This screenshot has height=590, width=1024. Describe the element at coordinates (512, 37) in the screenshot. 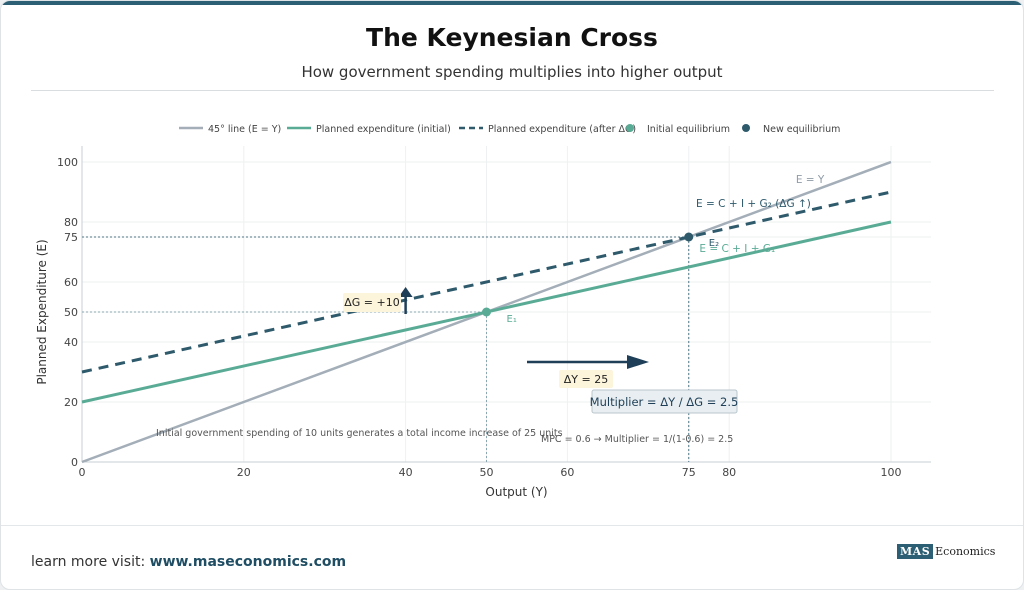

I see `chart-title: The Keynesian Cross` at that location.